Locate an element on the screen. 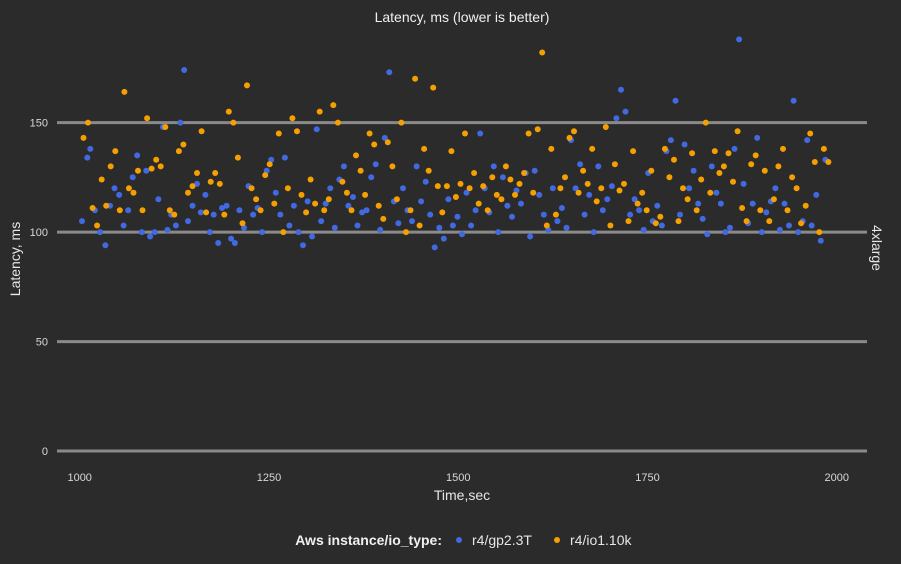 Image resolution: width=901 pixels, height=564 pixels. legend-title: Aws instance/io_type: is located at coordinates (368, 540).